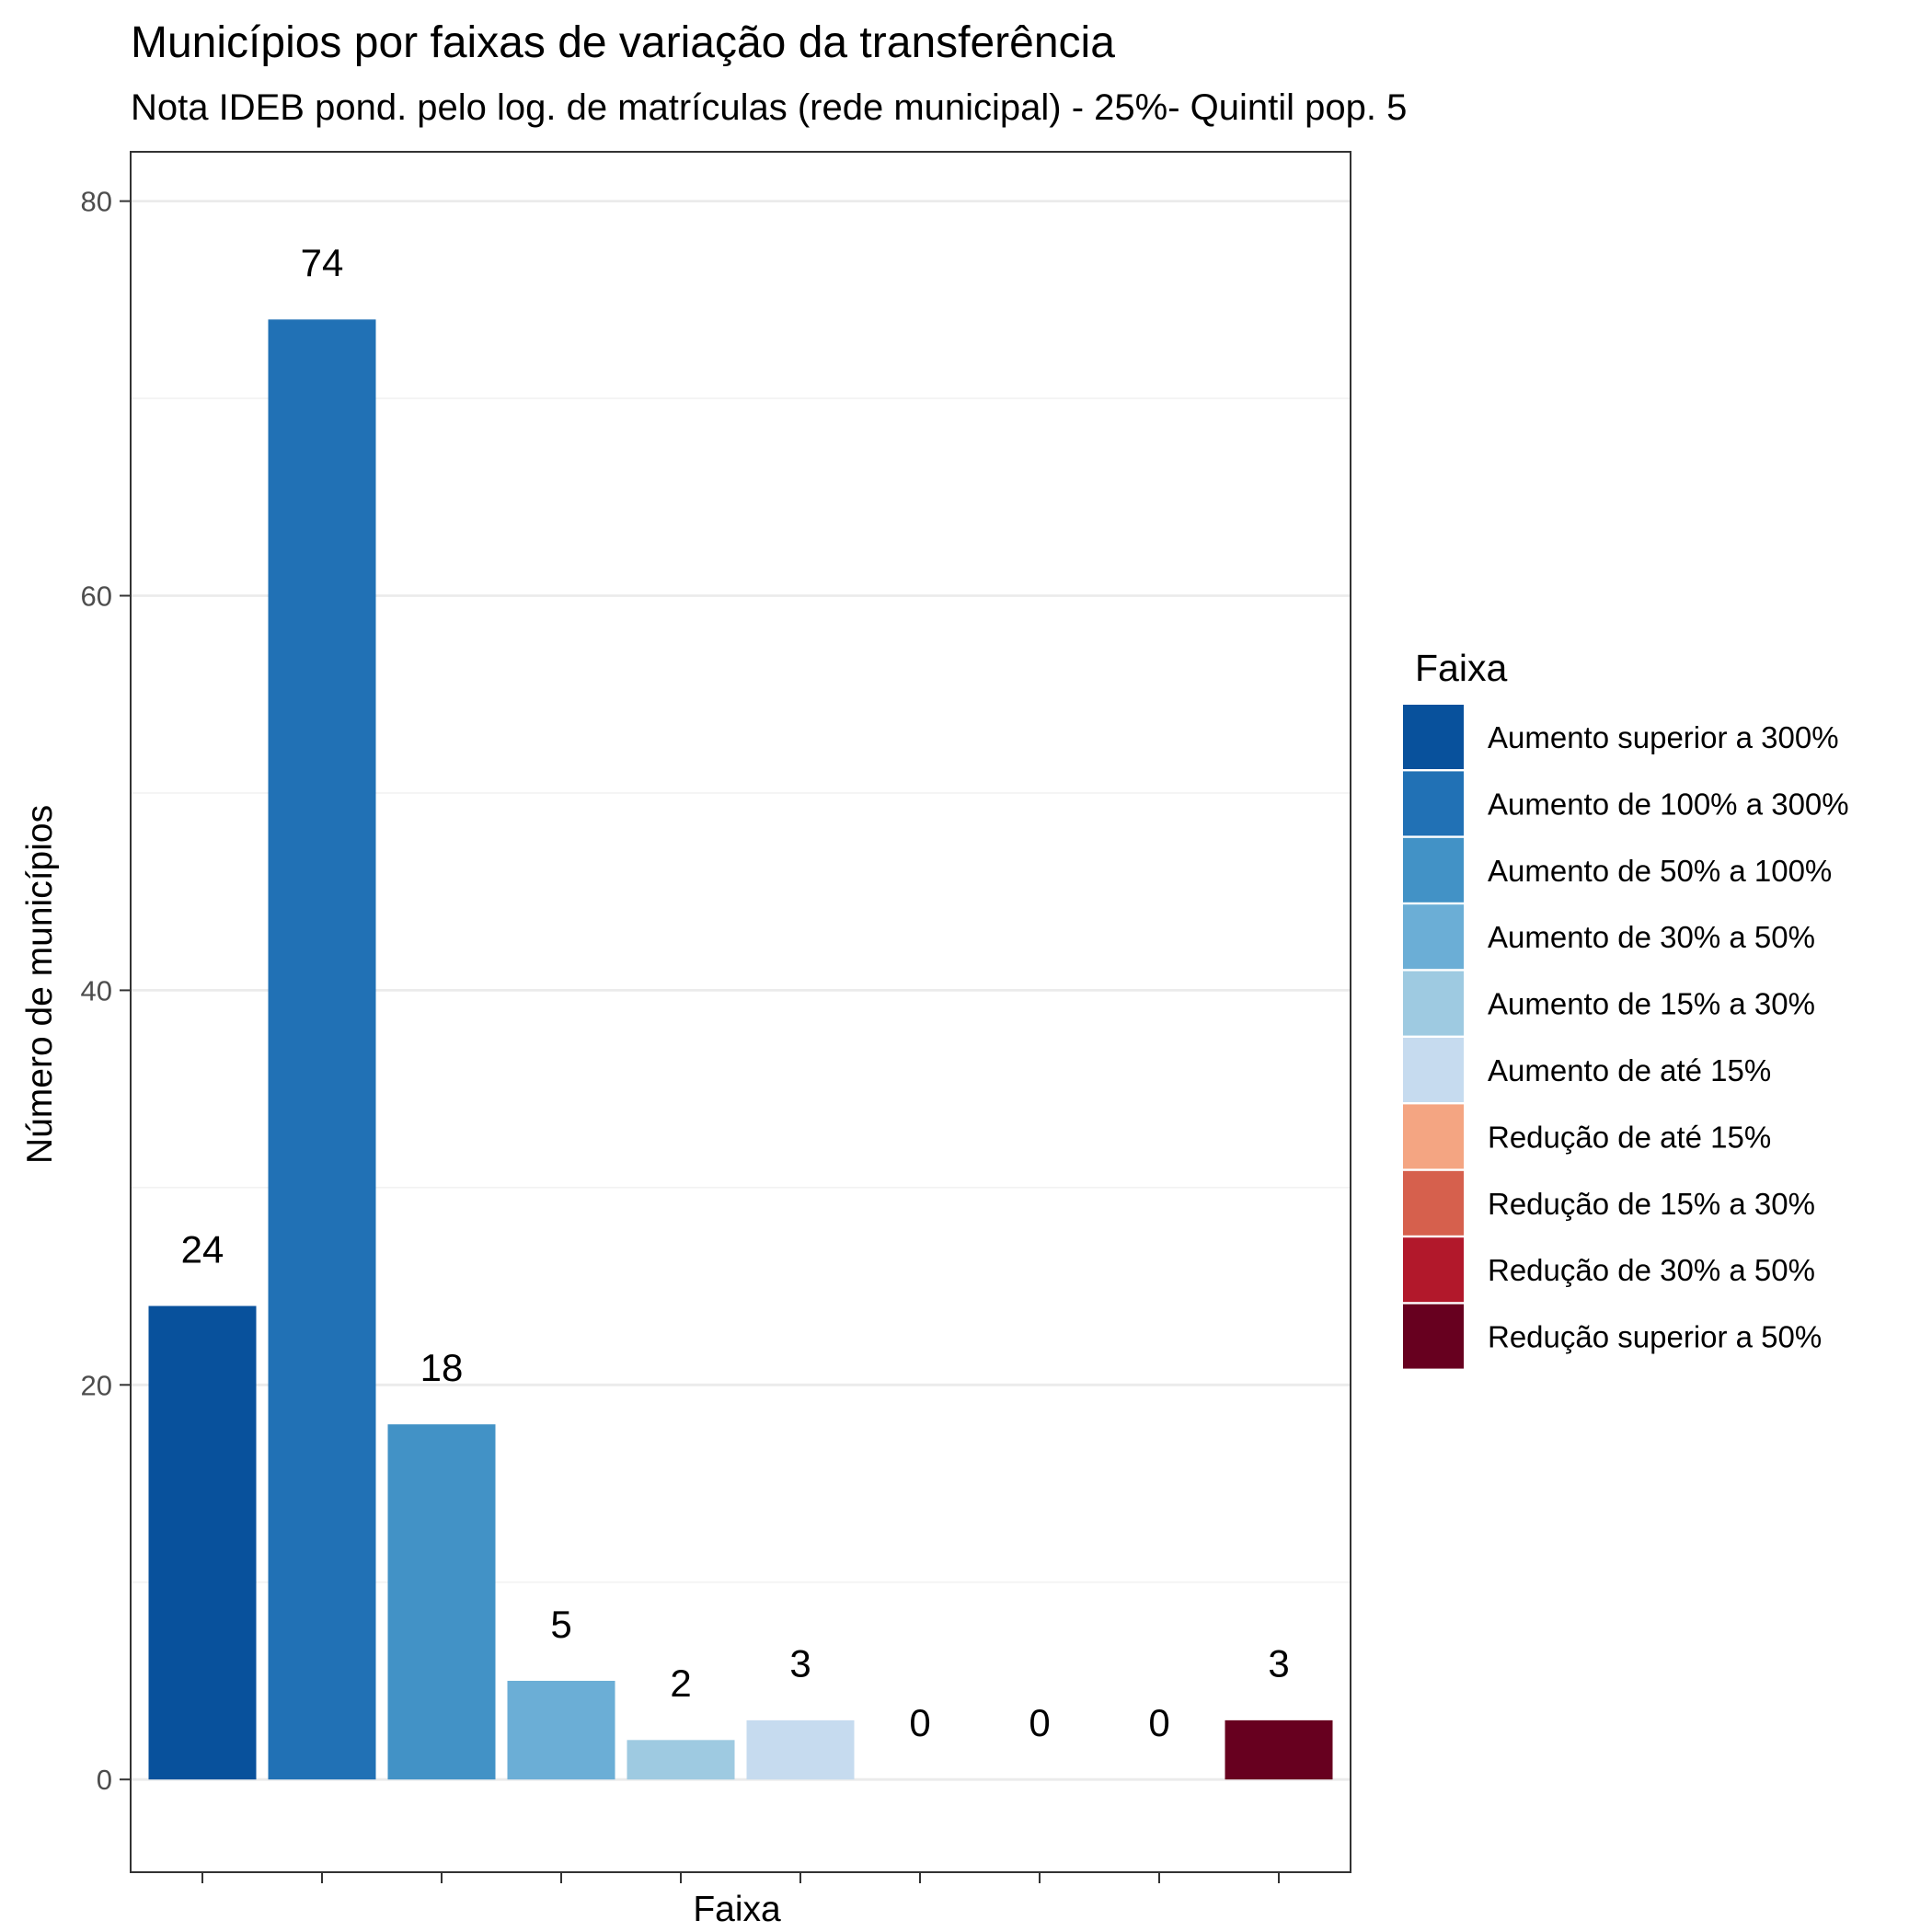 The image size is (1932, 1932). What do you see at coordinates (96, 597) in the screenshot?
I see `y-tick-label: 60` at bounding box center [96, 597].